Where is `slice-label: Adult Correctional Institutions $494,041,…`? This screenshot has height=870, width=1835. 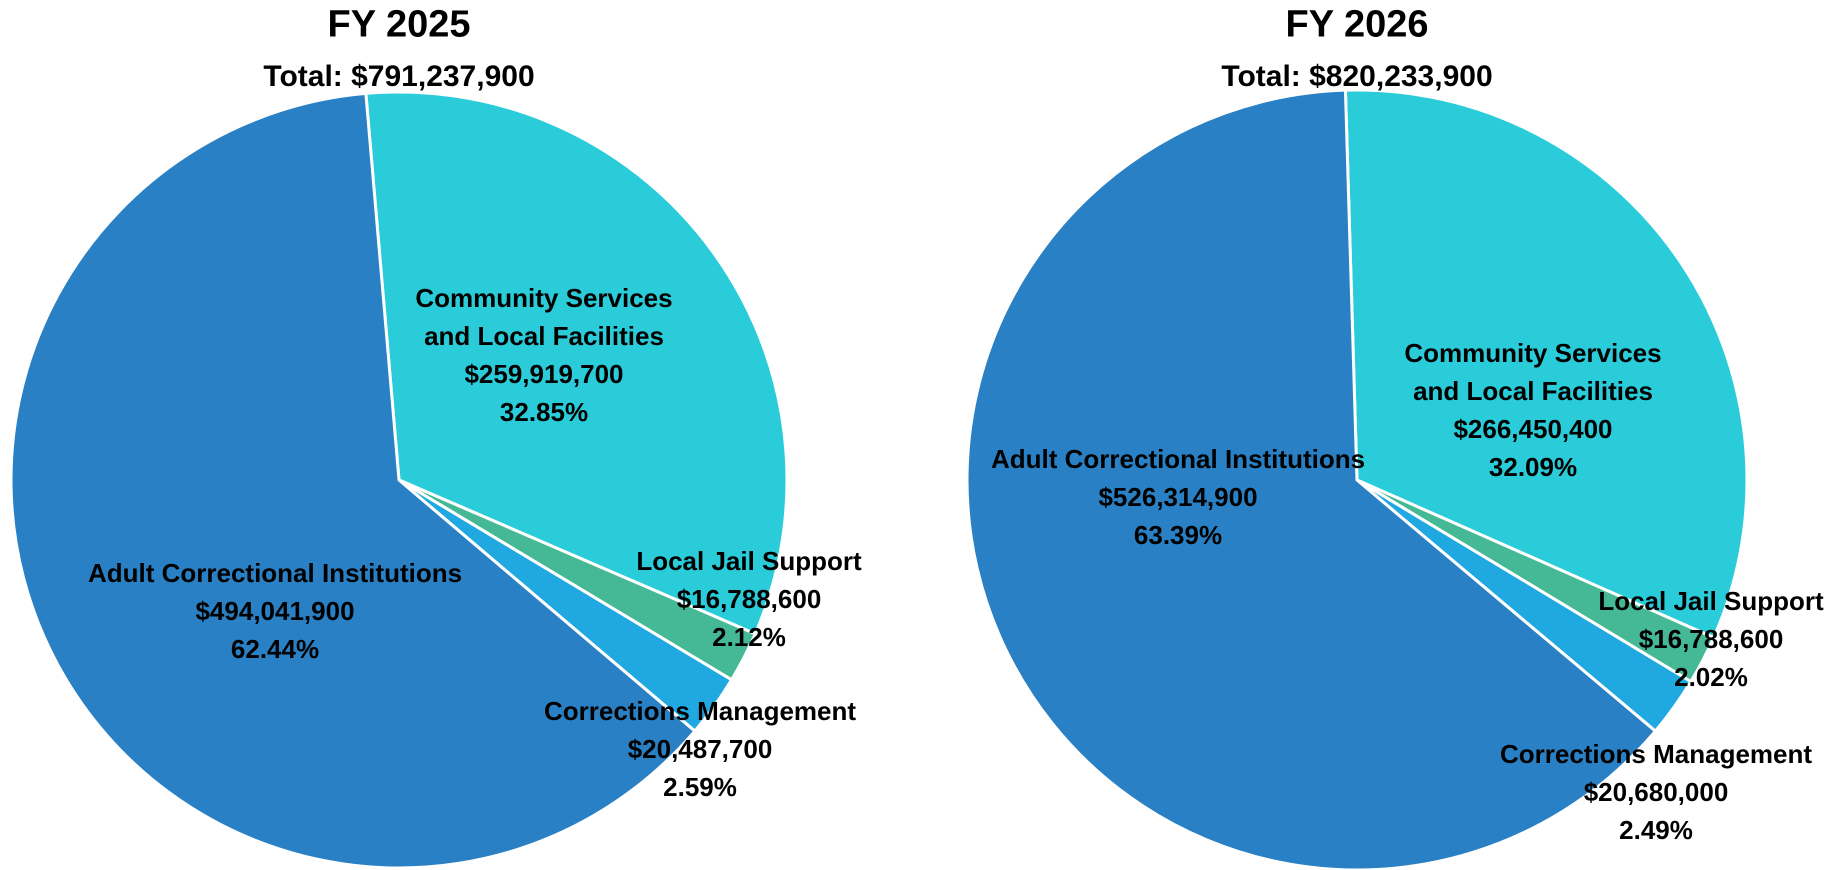
slice-label: Adult Correctional Institutions $494,041,… is located at coordinates (275, 611).